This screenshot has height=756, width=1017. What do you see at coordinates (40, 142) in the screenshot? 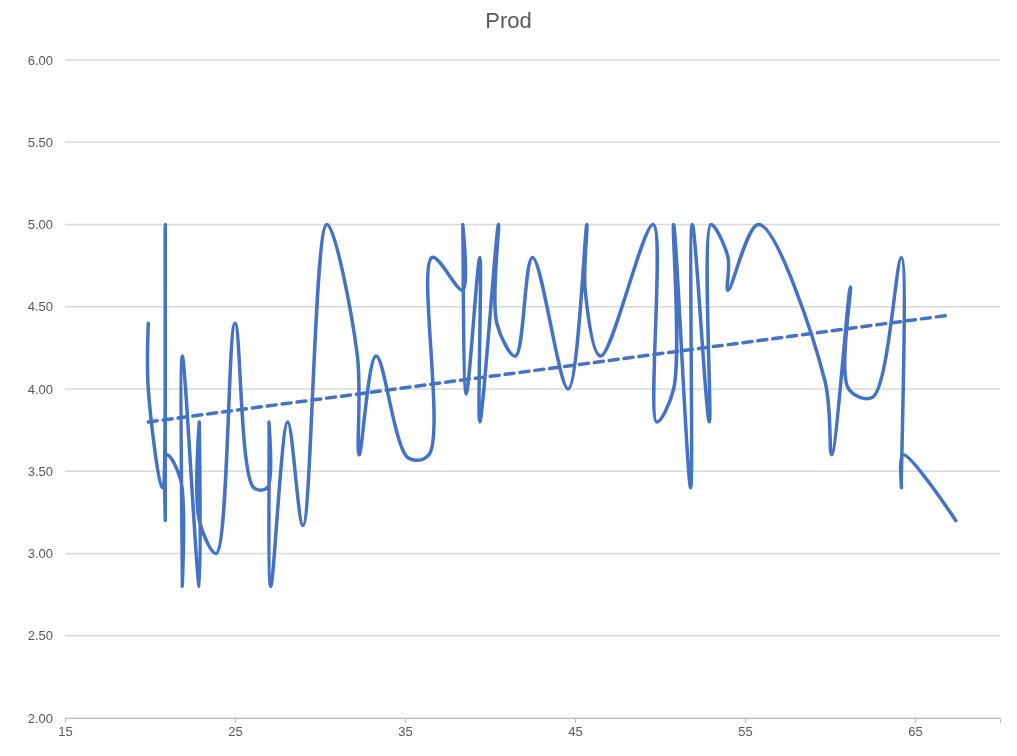
I see `y-tick-label: 5.50` at bounding box center [40, 142].